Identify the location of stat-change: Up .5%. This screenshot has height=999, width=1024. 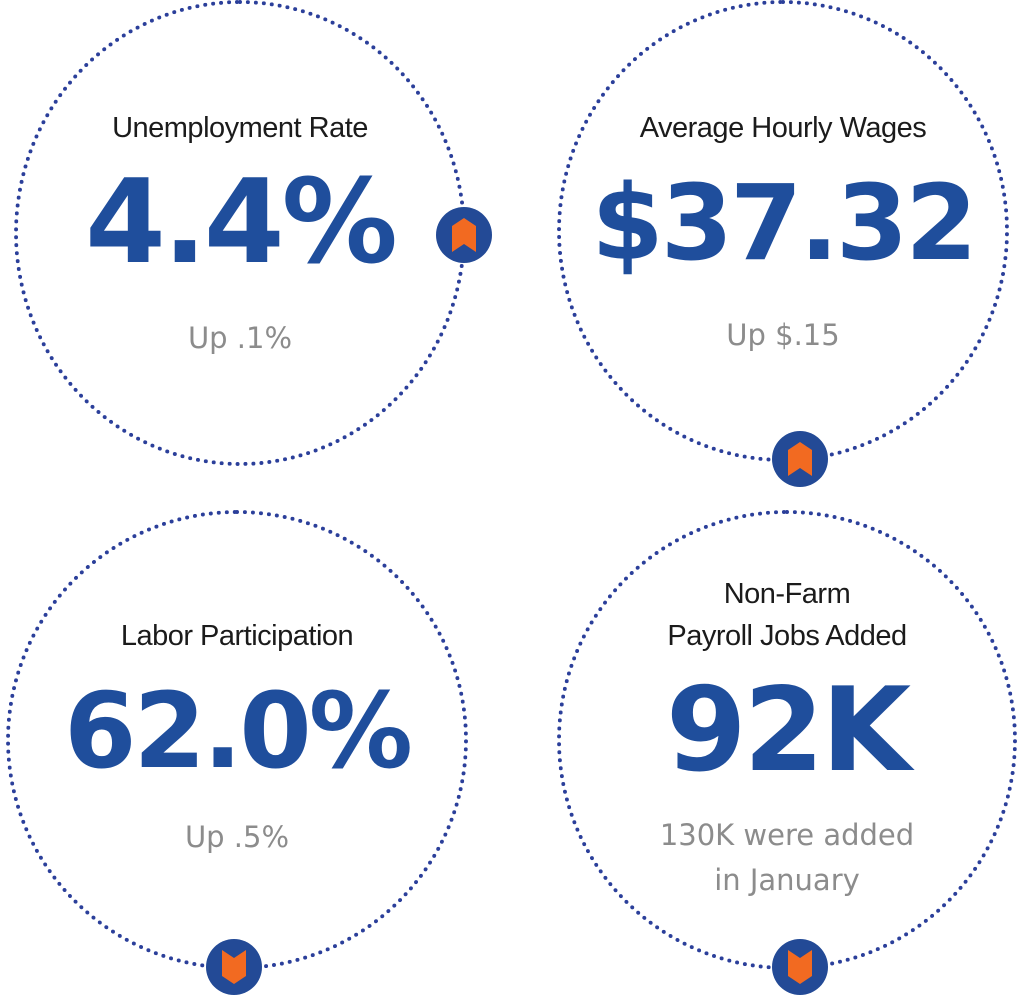
(237, 837).